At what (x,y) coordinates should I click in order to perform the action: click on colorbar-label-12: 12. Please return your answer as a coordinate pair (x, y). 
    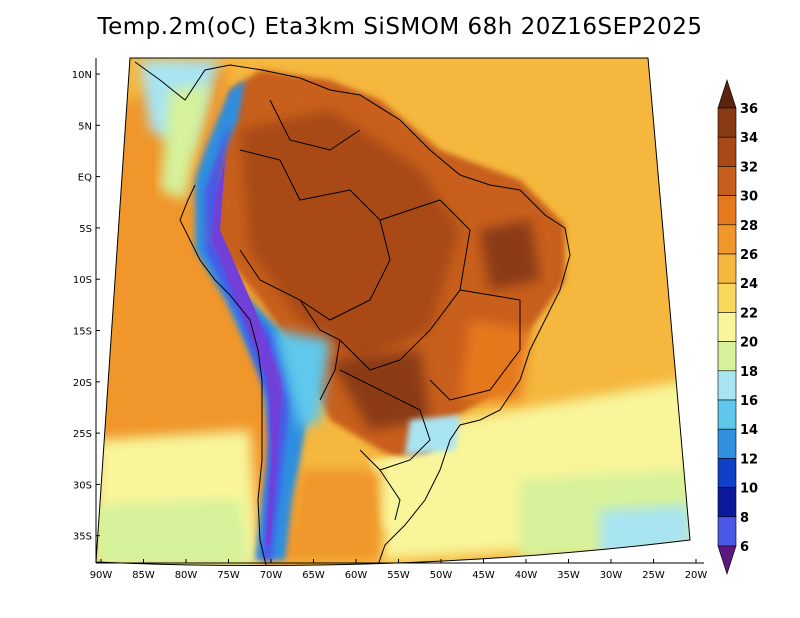
    Looking at the image, I should click on (749, 459).